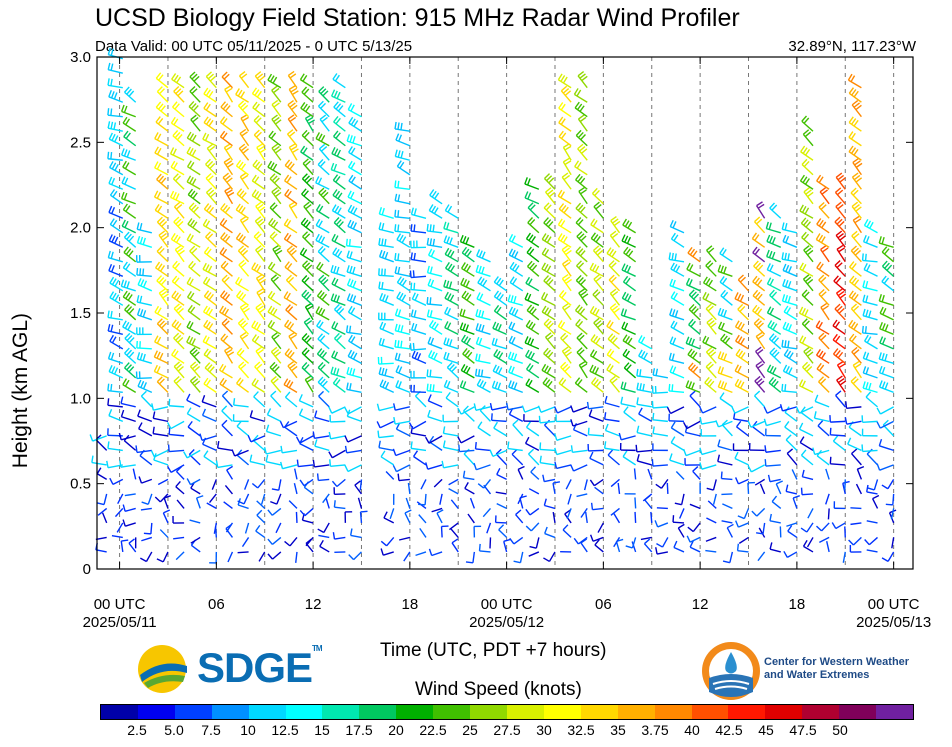  I want to click on colorbar-label: 7.5, so click(211, 730).